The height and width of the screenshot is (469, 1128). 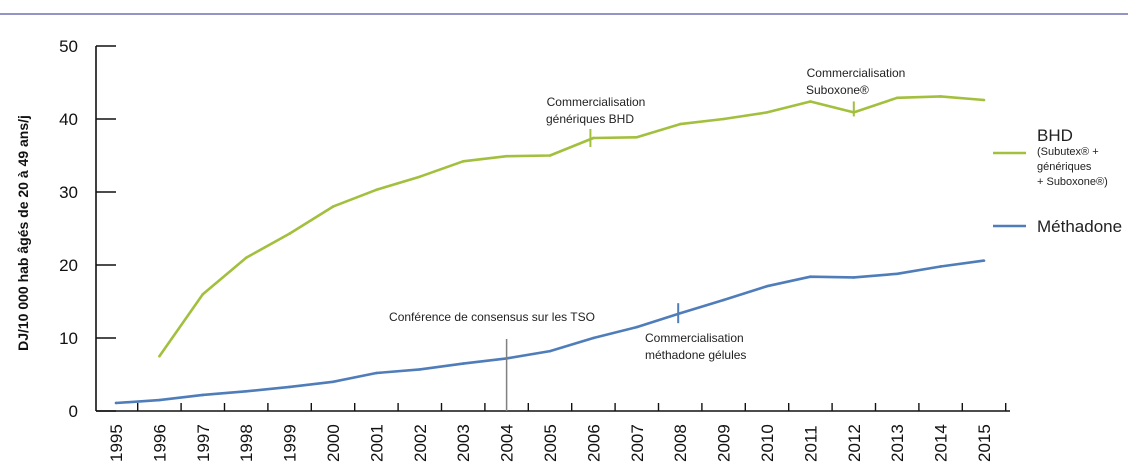 What do you see at coordinates (680, 443) in the screenshot?
I see `x-tick-label: 2008` at bounding box center [680, 443].